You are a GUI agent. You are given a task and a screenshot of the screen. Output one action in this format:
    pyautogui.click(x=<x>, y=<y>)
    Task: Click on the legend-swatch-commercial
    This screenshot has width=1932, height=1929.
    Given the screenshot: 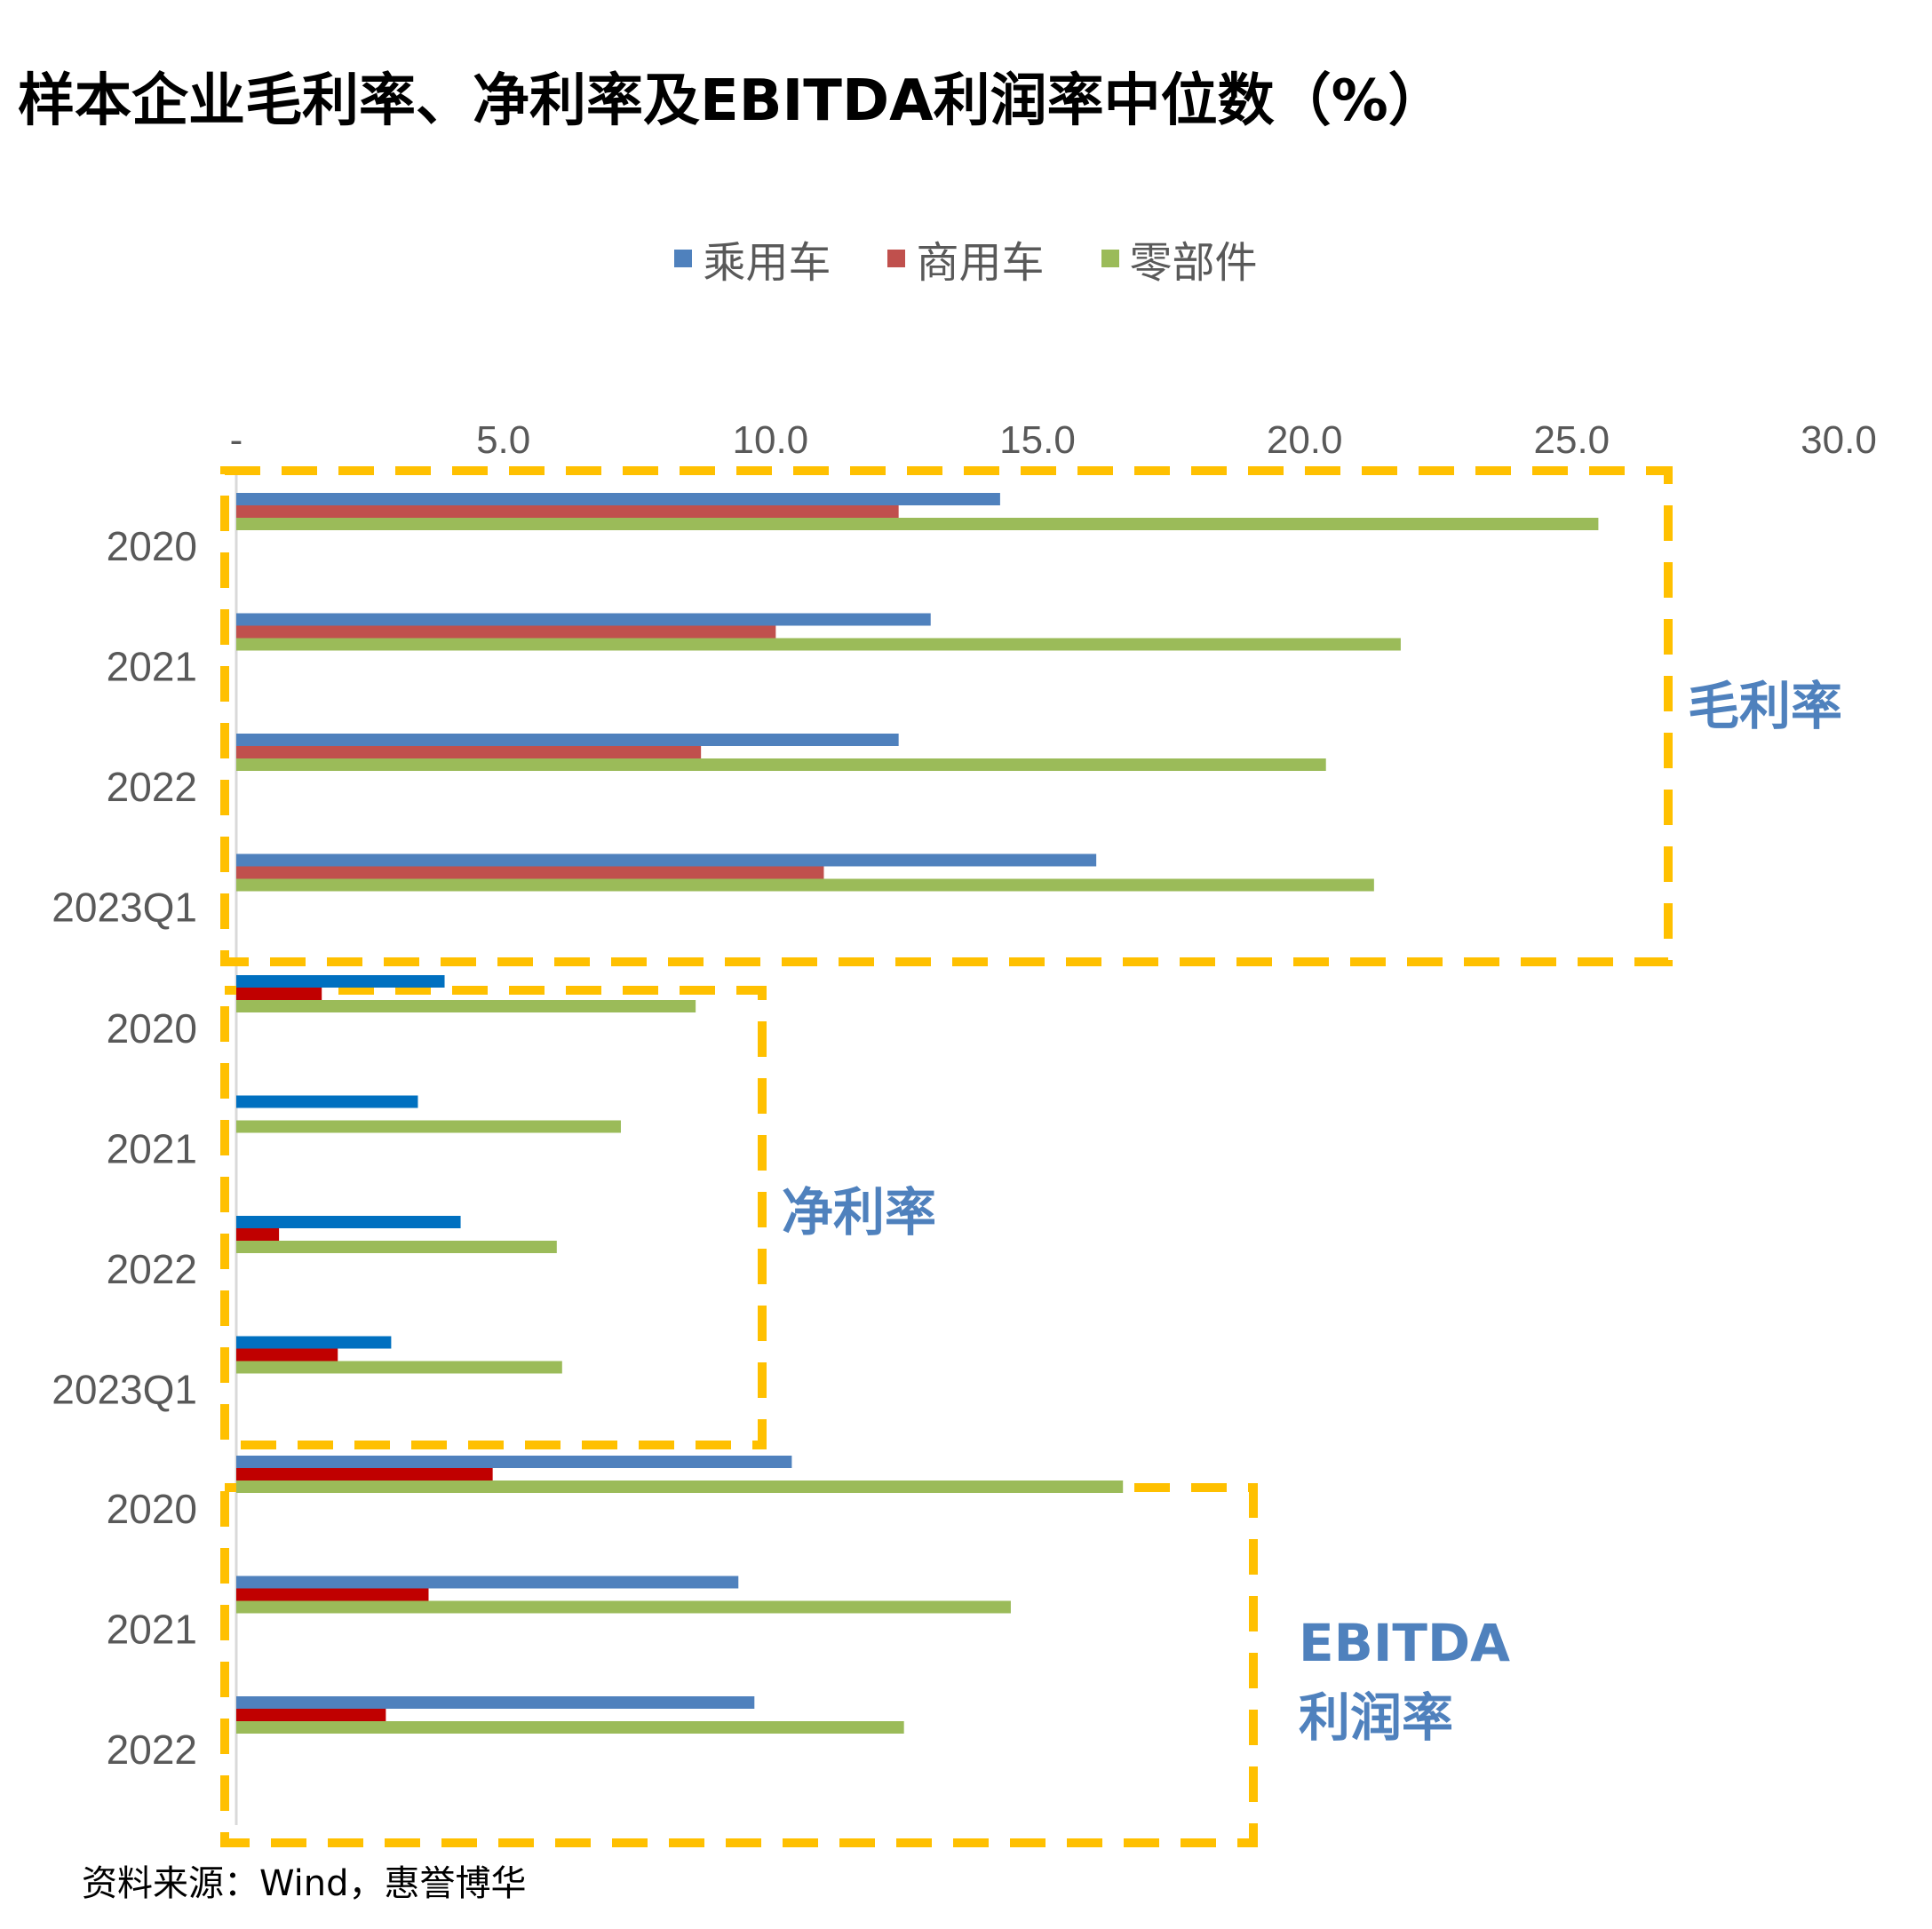 What is the action you would take?
    pyautogui.click(x=896, y=258)
    